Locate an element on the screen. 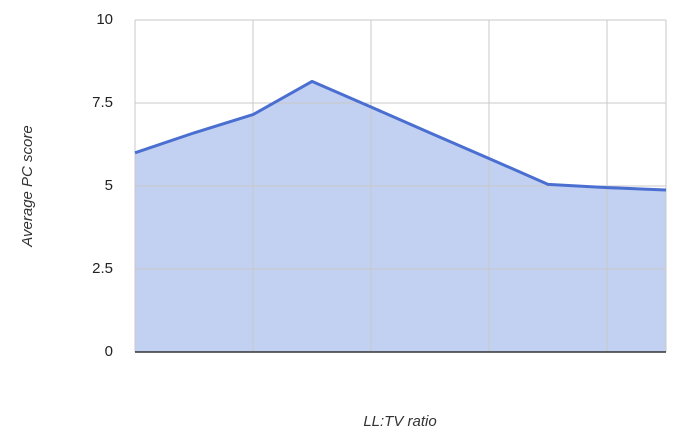 The image size is (674, 432). y-tick-label: 2.5 is located at coordinates (102, 268).